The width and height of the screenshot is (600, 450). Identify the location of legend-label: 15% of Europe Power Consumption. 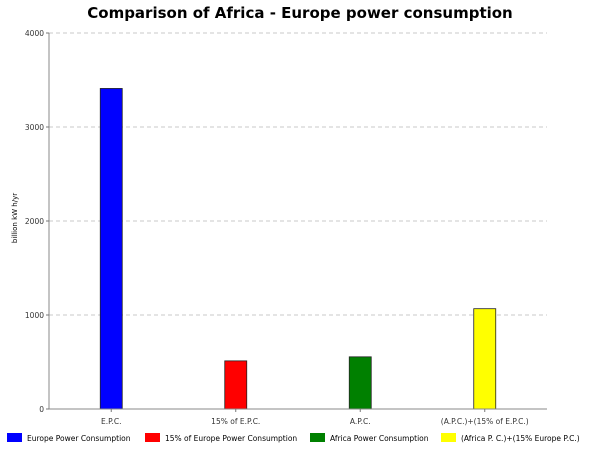
(231, 438).